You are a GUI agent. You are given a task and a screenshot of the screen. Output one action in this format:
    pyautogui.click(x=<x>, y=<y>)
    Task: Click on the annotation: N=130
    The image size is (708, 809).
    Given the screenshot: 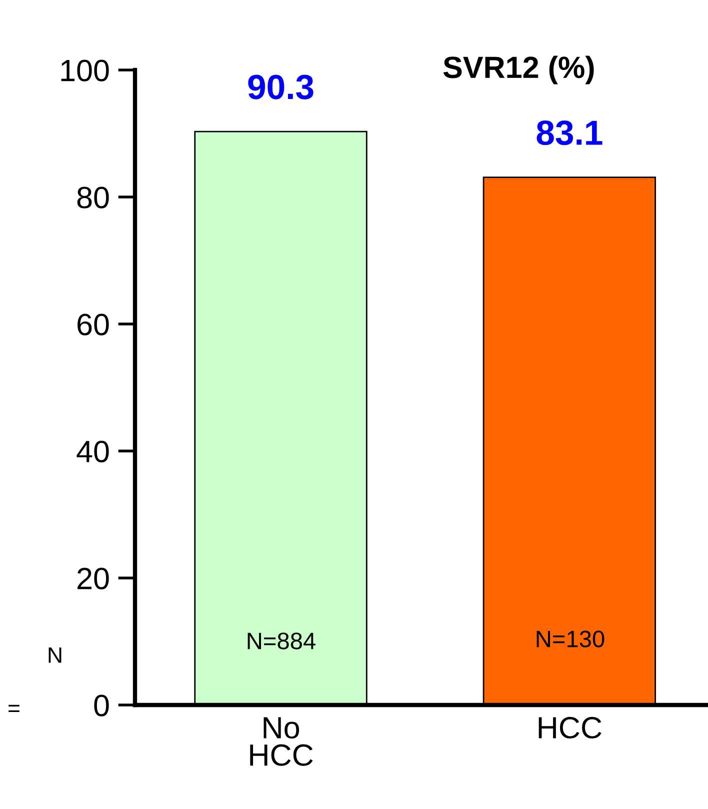 What is the action you would take?
    pyautogui.click(x=570, y=639)
    